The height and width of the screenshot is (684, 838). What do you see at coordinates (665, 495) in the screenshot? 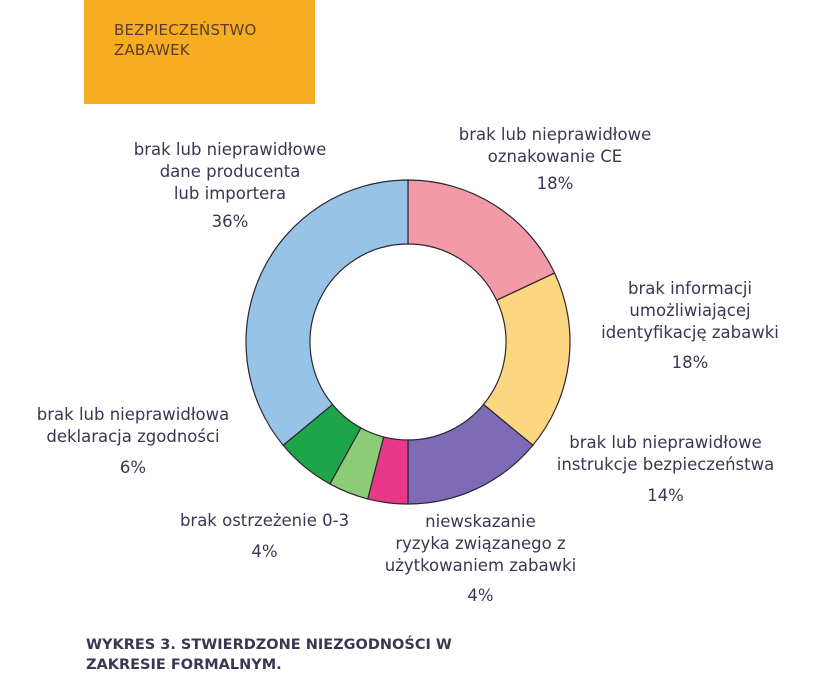
I see `slice-value-label: 14%` at bounding box center [665, 495].